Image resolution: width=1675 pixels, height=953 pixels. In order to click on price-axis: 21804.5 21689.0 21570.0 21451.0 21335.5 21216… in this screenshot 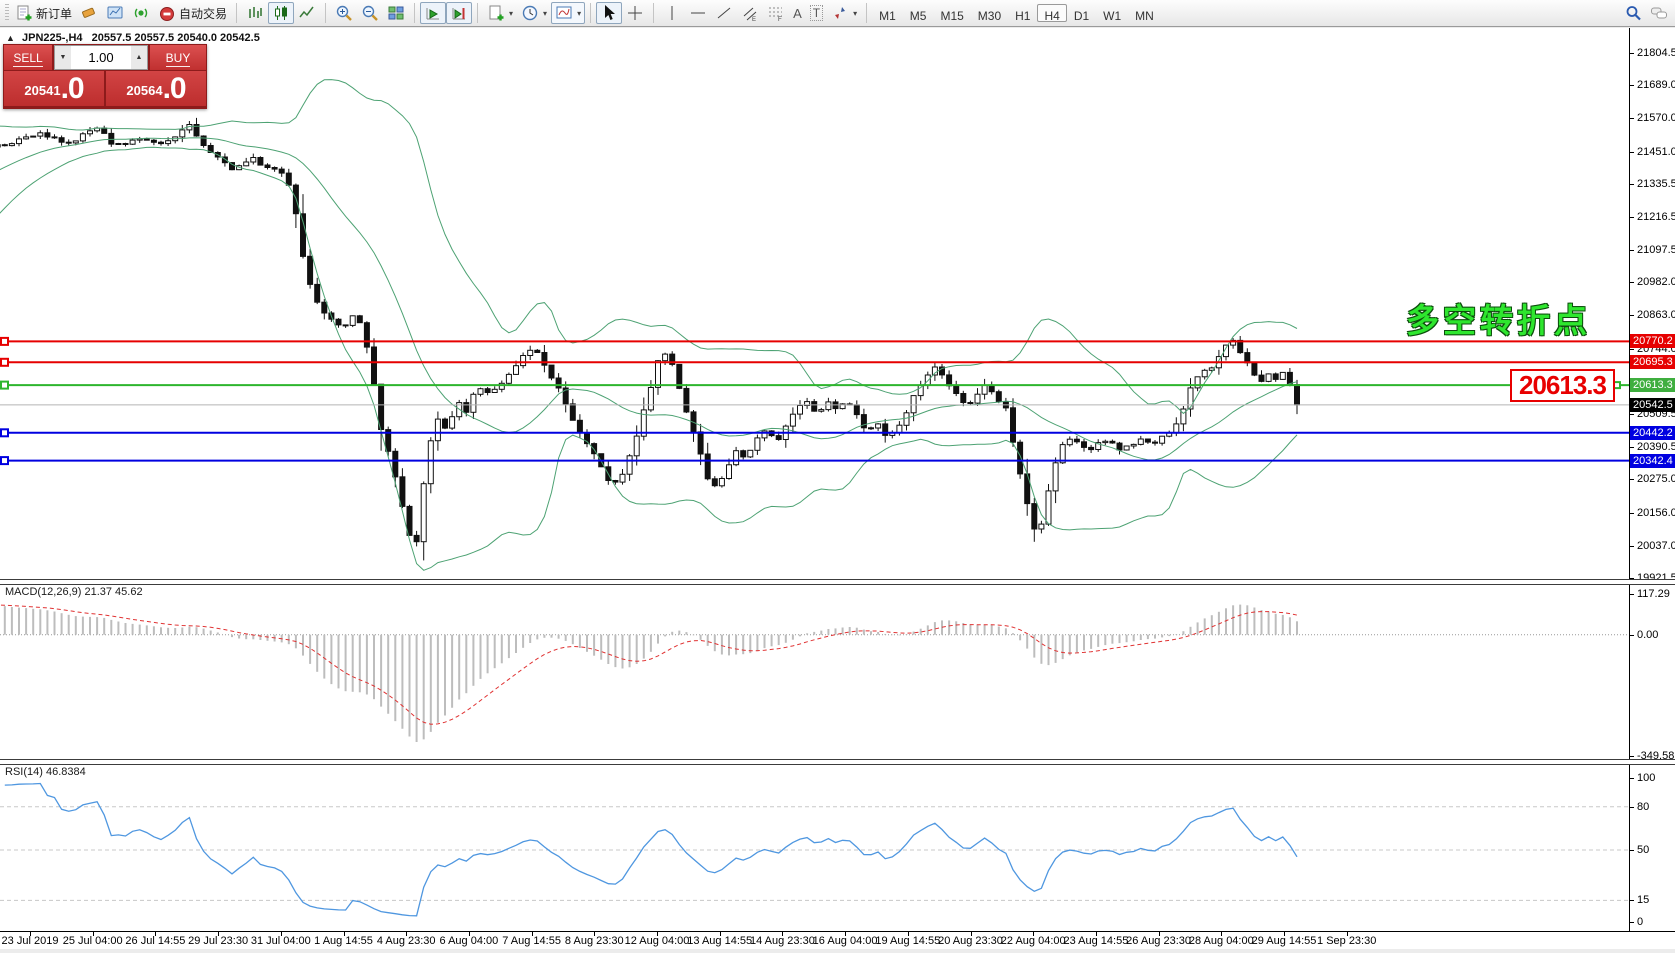, I will do `click(1652, 479)`.